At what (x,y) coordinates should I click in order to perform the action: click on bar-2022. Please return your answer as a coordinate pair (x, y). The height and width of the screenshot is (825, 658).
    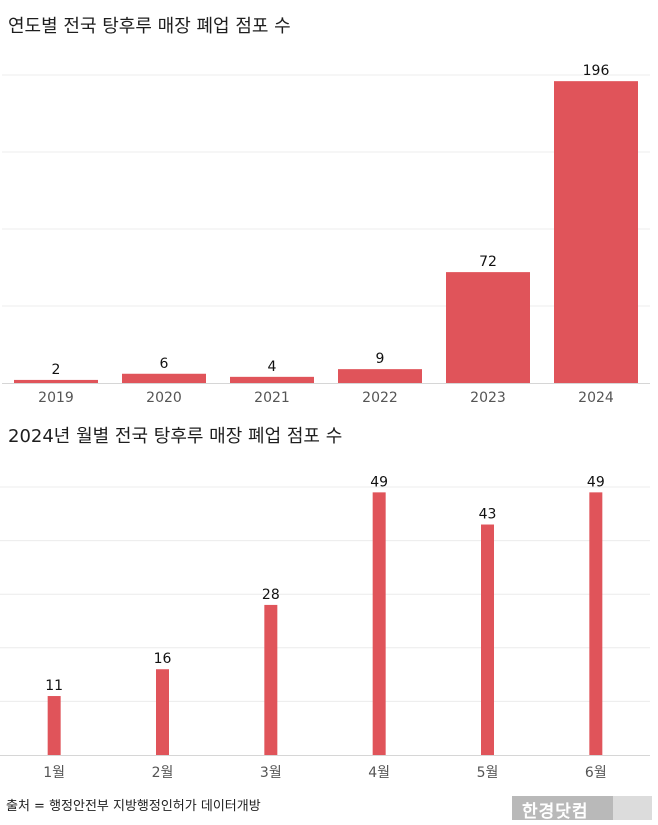
    Looking at the image, I should click on (380, 376).